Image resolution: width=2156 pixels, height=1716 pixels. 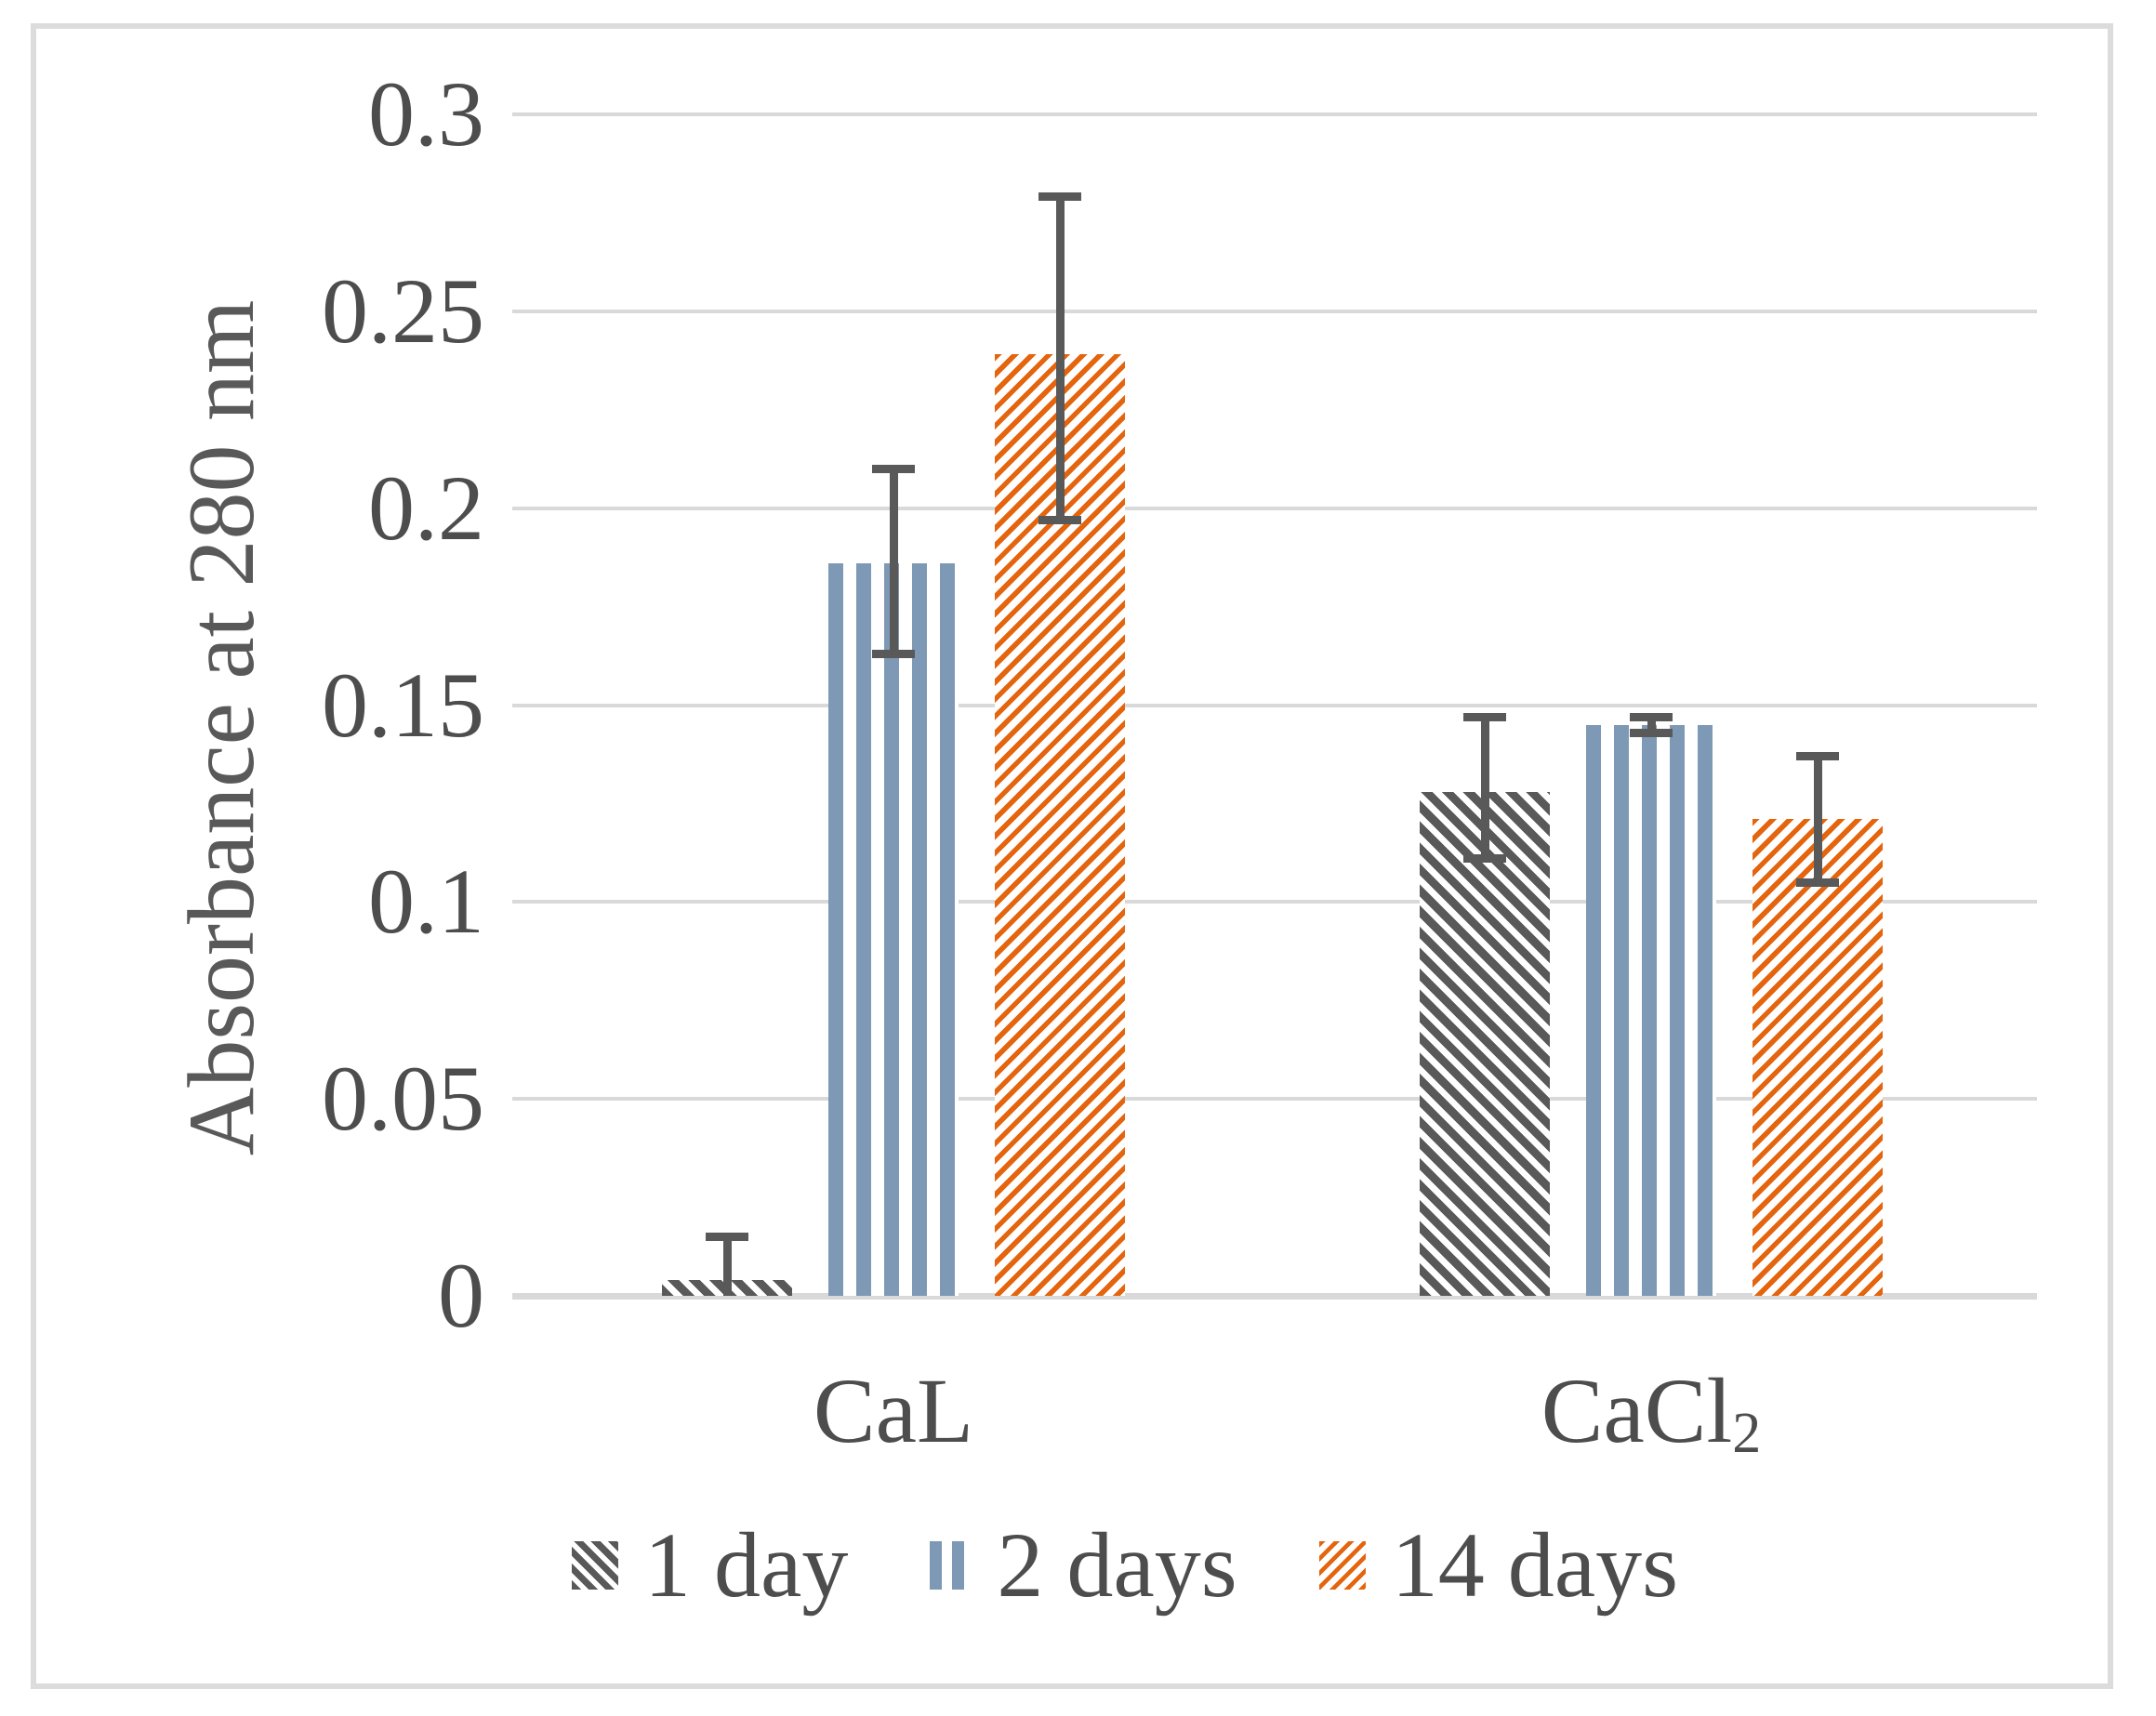 I want to click on category-text: CaL, so click(x=893, y=1410).